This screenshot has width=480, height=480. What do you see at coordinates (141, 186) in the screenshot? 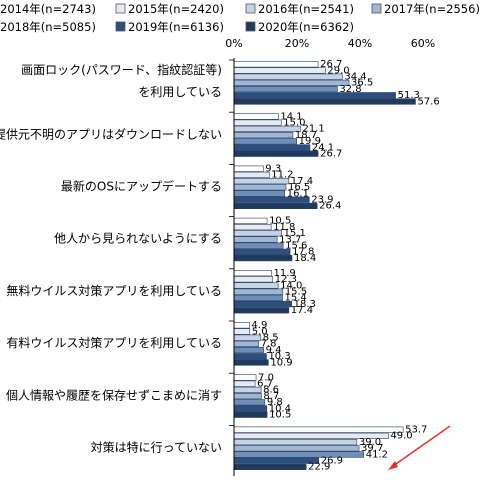
I see `category-label: 最新のOSにアップデートする` at bounding box center [141, 186].